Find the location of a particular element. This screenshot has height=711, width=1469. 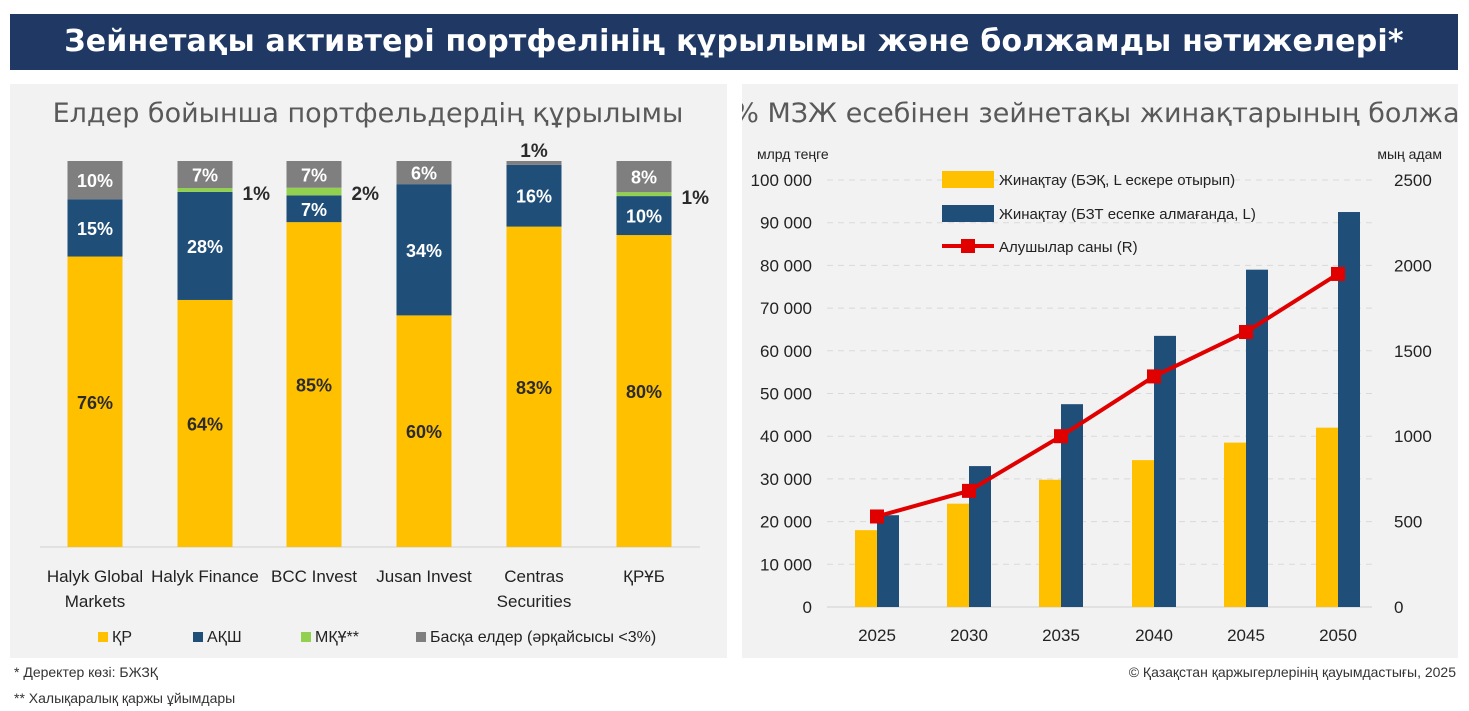

data-label: 28% is located at coordinates (205, 247).